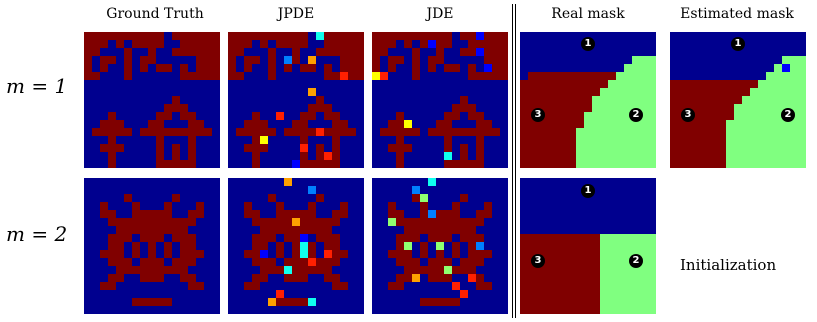 The width and height of the screenshot is (817, 322). What do you see at coordinates (636, 115) in the screenshot?
I see `region-marker-2-real-m1: 2` at bounding box center [636, 115].